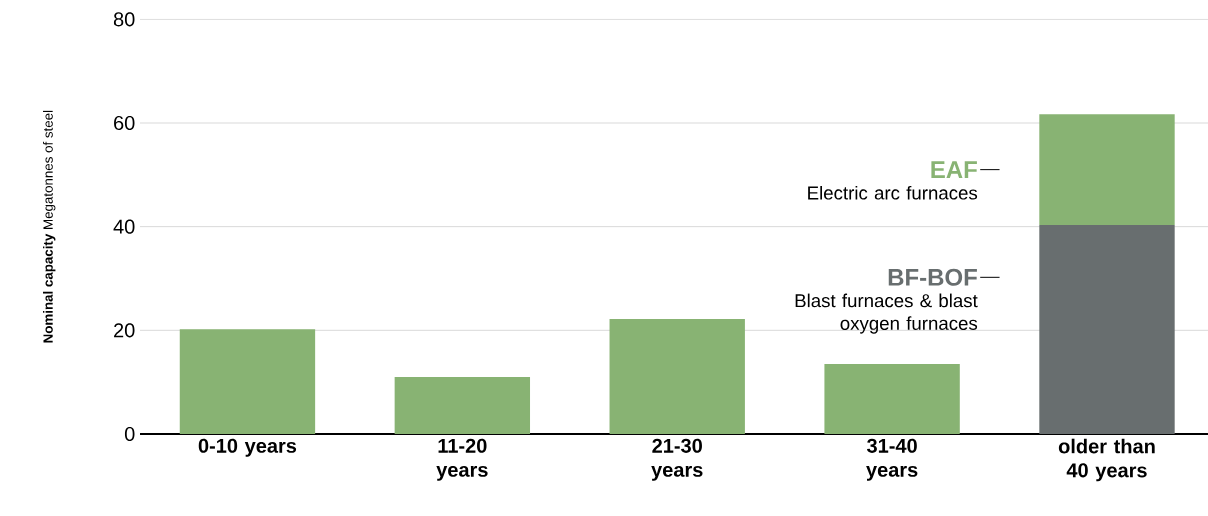 Image resolution: width=1208 pixels, height=516 pixels. I want to click on annotation: Electric arc furnaces, so click(893, 192).